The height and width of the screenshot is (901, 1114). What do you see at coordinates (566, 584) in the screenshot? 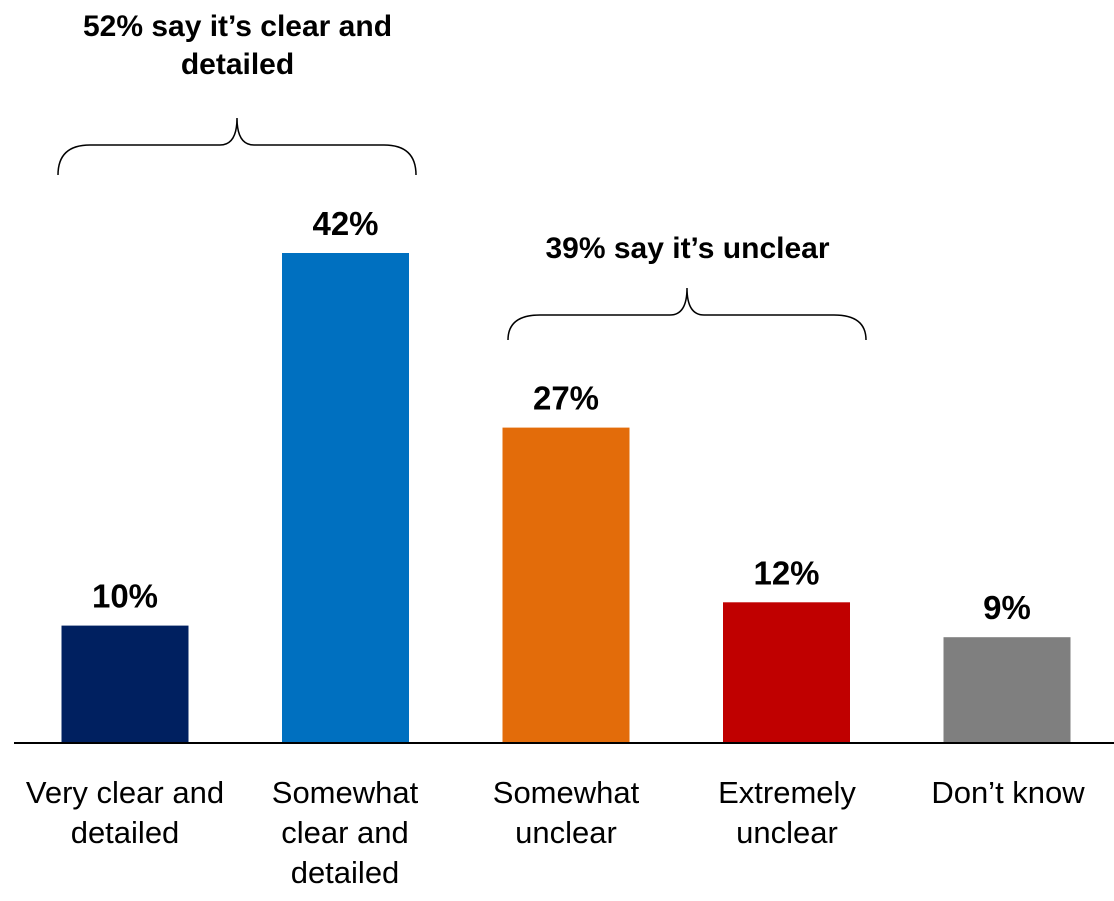
I see `bar-somewhat-unclear` at bounding box center [566, 584].